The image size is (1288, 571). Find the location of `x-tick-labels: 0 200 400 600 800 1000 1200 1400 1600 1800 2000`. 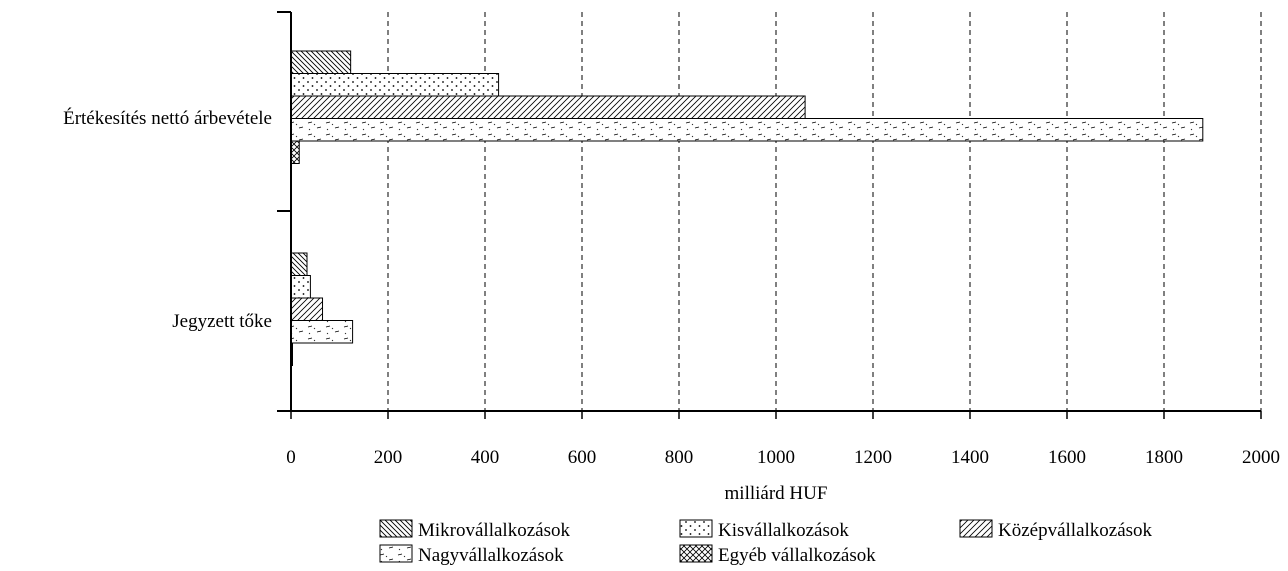

x-tick-labels: 0 200 400 600 800 1000 1200 1400 1600 1800 2000 is located at coordinates (783, 457).